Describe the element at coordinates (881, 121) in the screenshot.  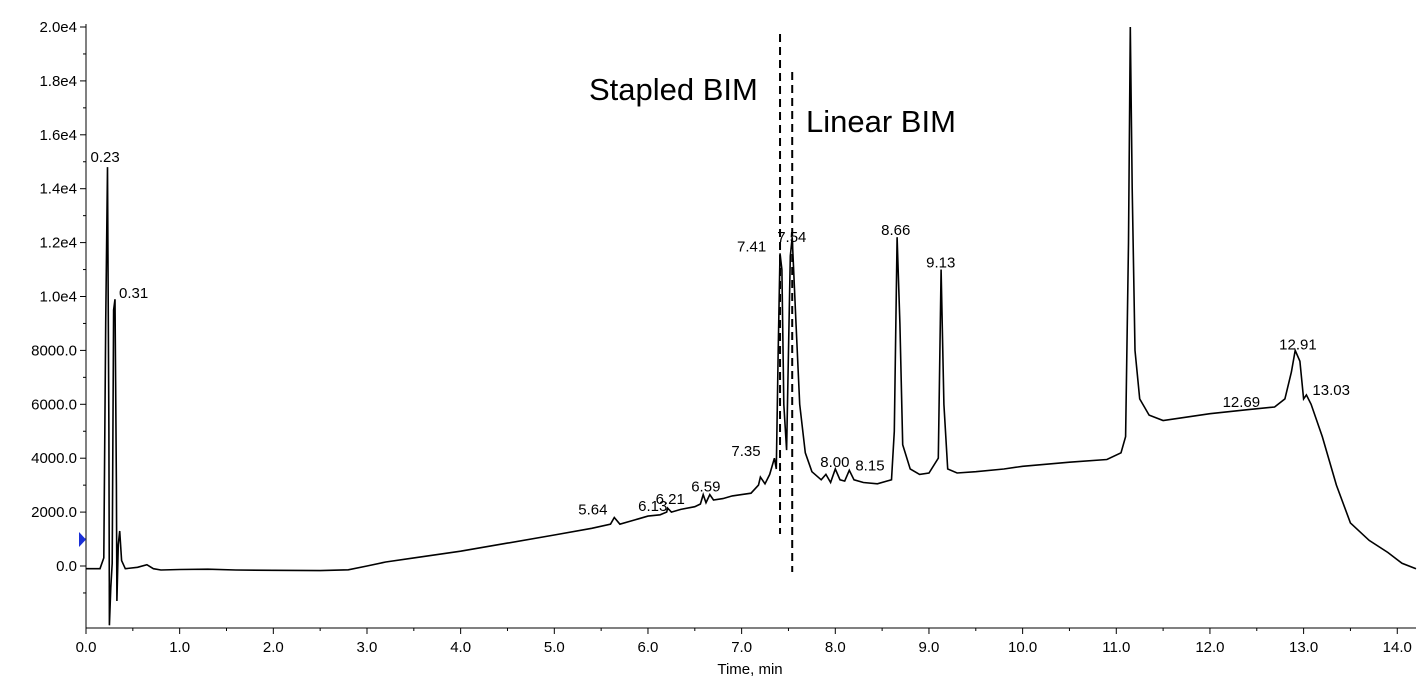
I see `region-annotation: Linear BIM` at that location.